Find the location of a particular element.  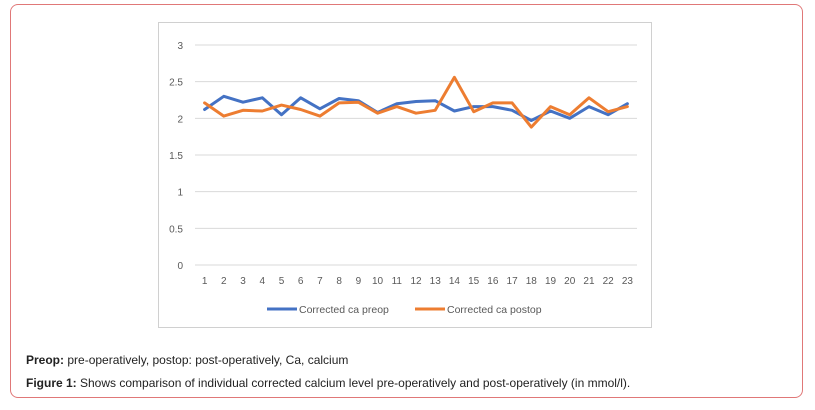

series-lines is located at coordinates (416, 102).